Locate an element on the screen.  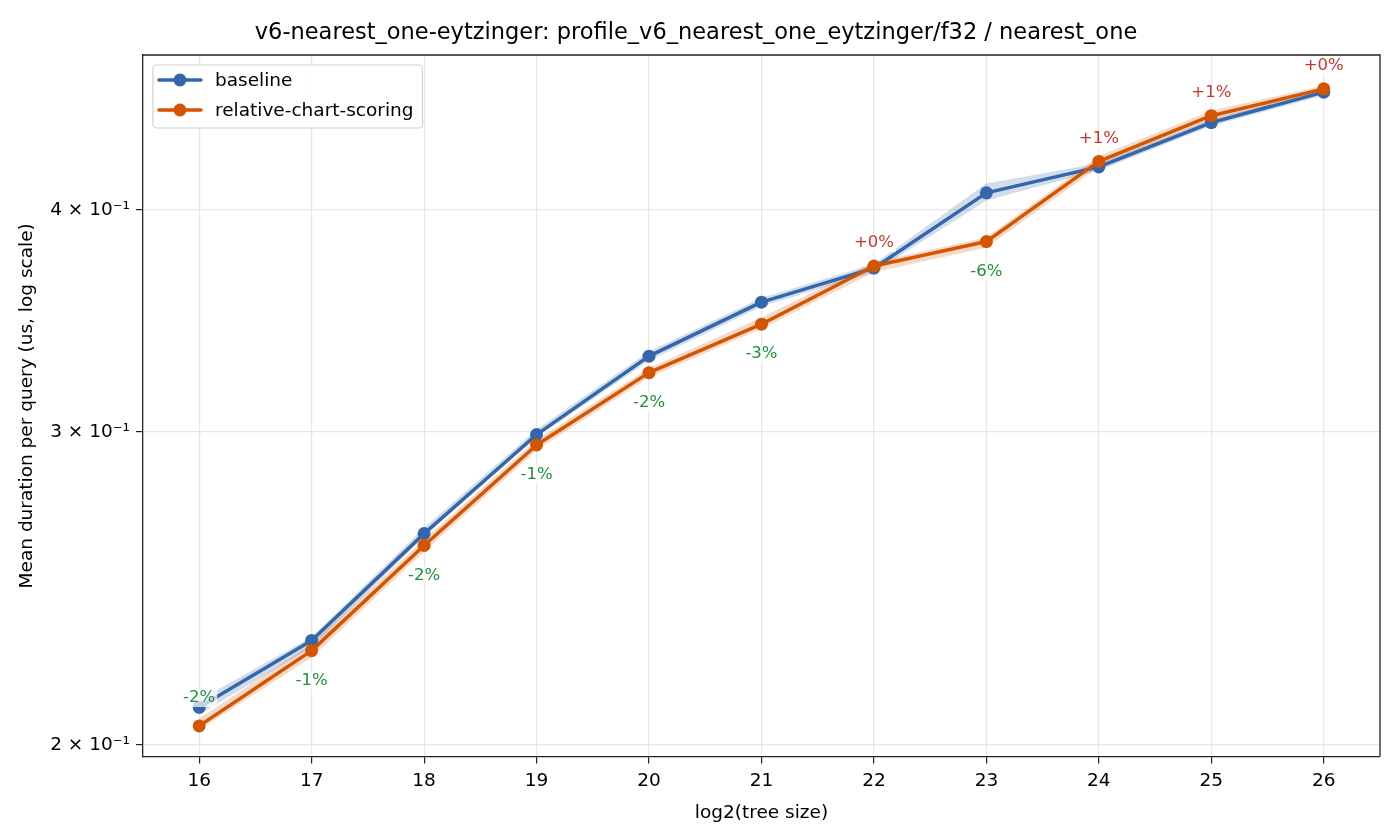
y-tick-label: 4 × 10⁻¹ is located at coordinates (90, 208).